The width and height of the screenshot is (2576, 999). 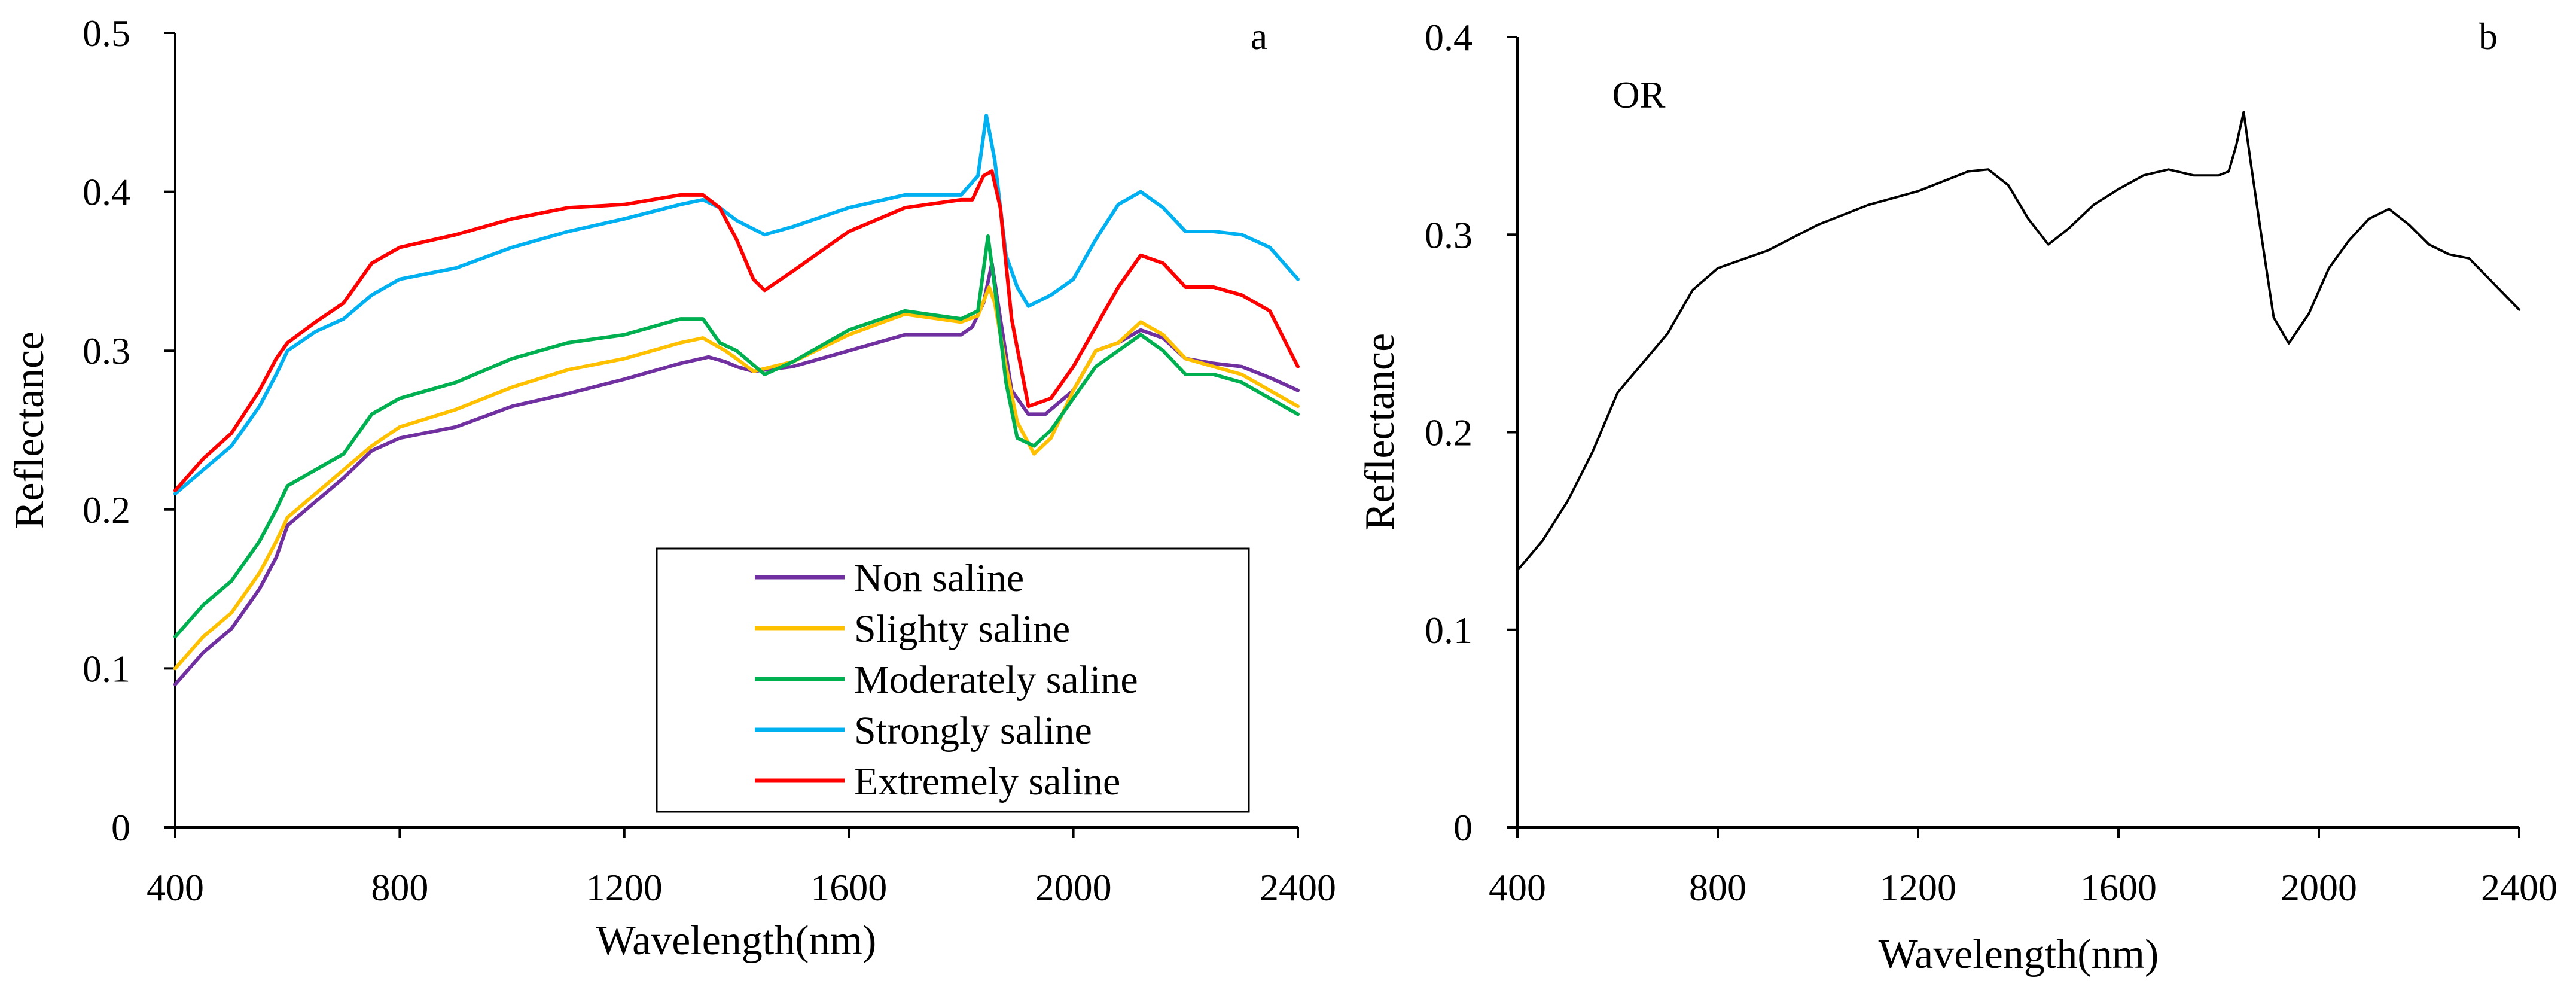 What do you see at coordinates (2489, 36) in the screenshot?
I see `panel-b-letter: b` at bounding box center [2489, 36].